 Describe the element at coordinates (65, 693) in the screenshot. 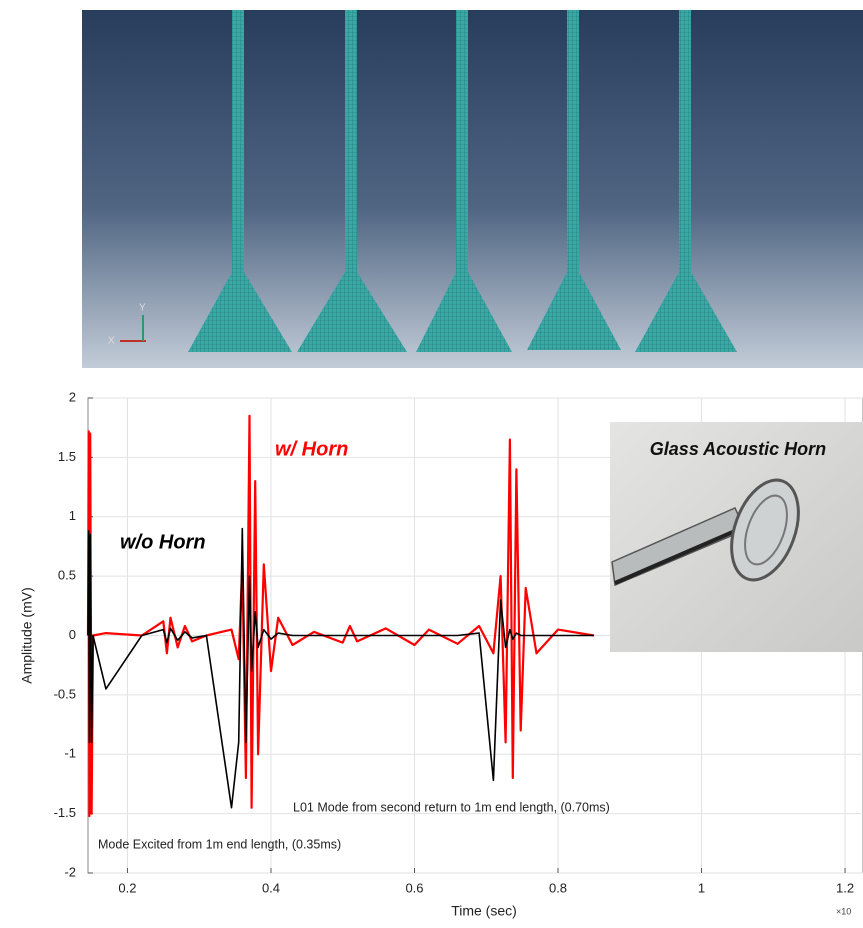

I see `y-tick-label: -0.5` at that location.